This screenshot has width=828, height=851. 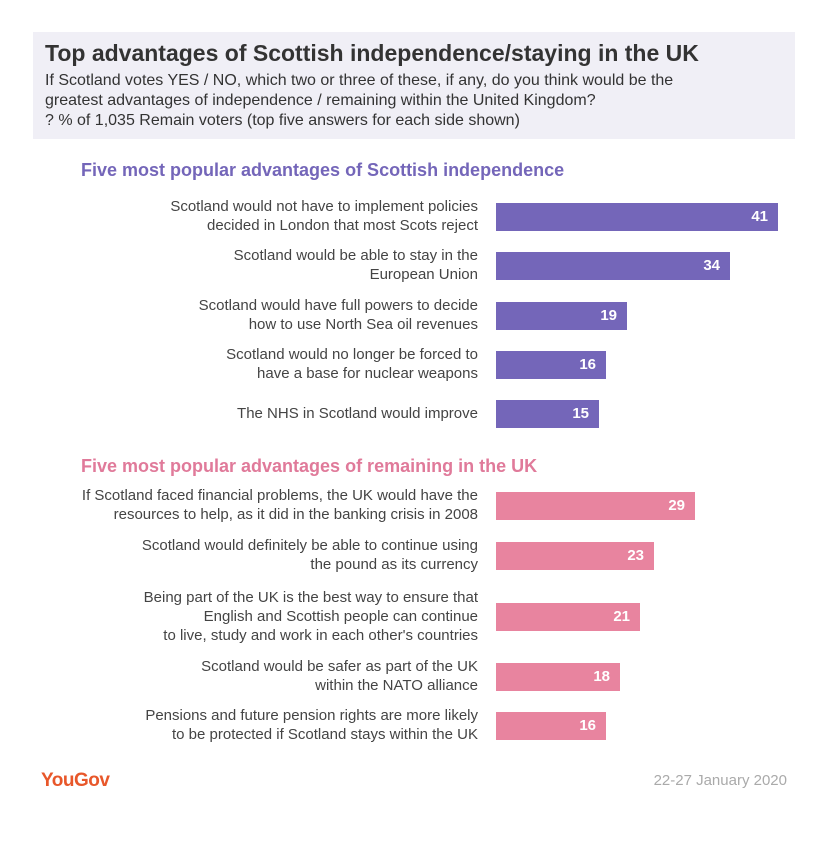 I want to click on bar: 29, so click(x=595, y=506).